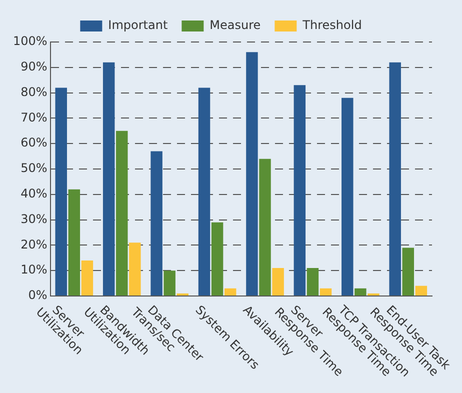 The height and width of the screenshot is (393, 462). Describe the element at coordinates (235, 25) in the screenshot. I see `legend-label: Measure` at that location.